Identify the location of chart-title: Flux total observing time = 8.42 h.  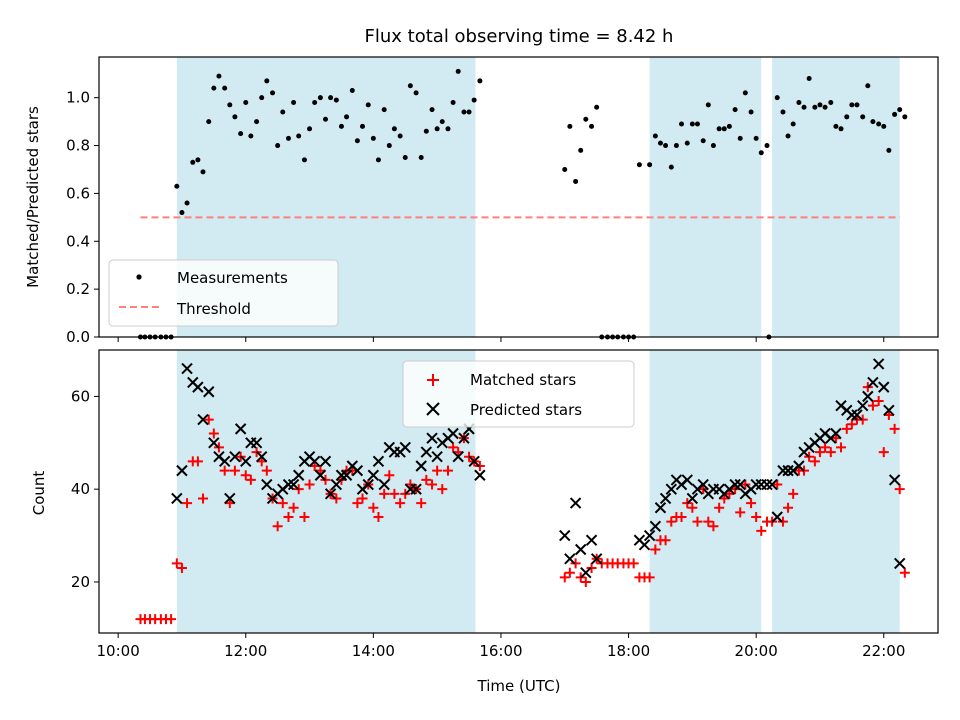
(519, 36).